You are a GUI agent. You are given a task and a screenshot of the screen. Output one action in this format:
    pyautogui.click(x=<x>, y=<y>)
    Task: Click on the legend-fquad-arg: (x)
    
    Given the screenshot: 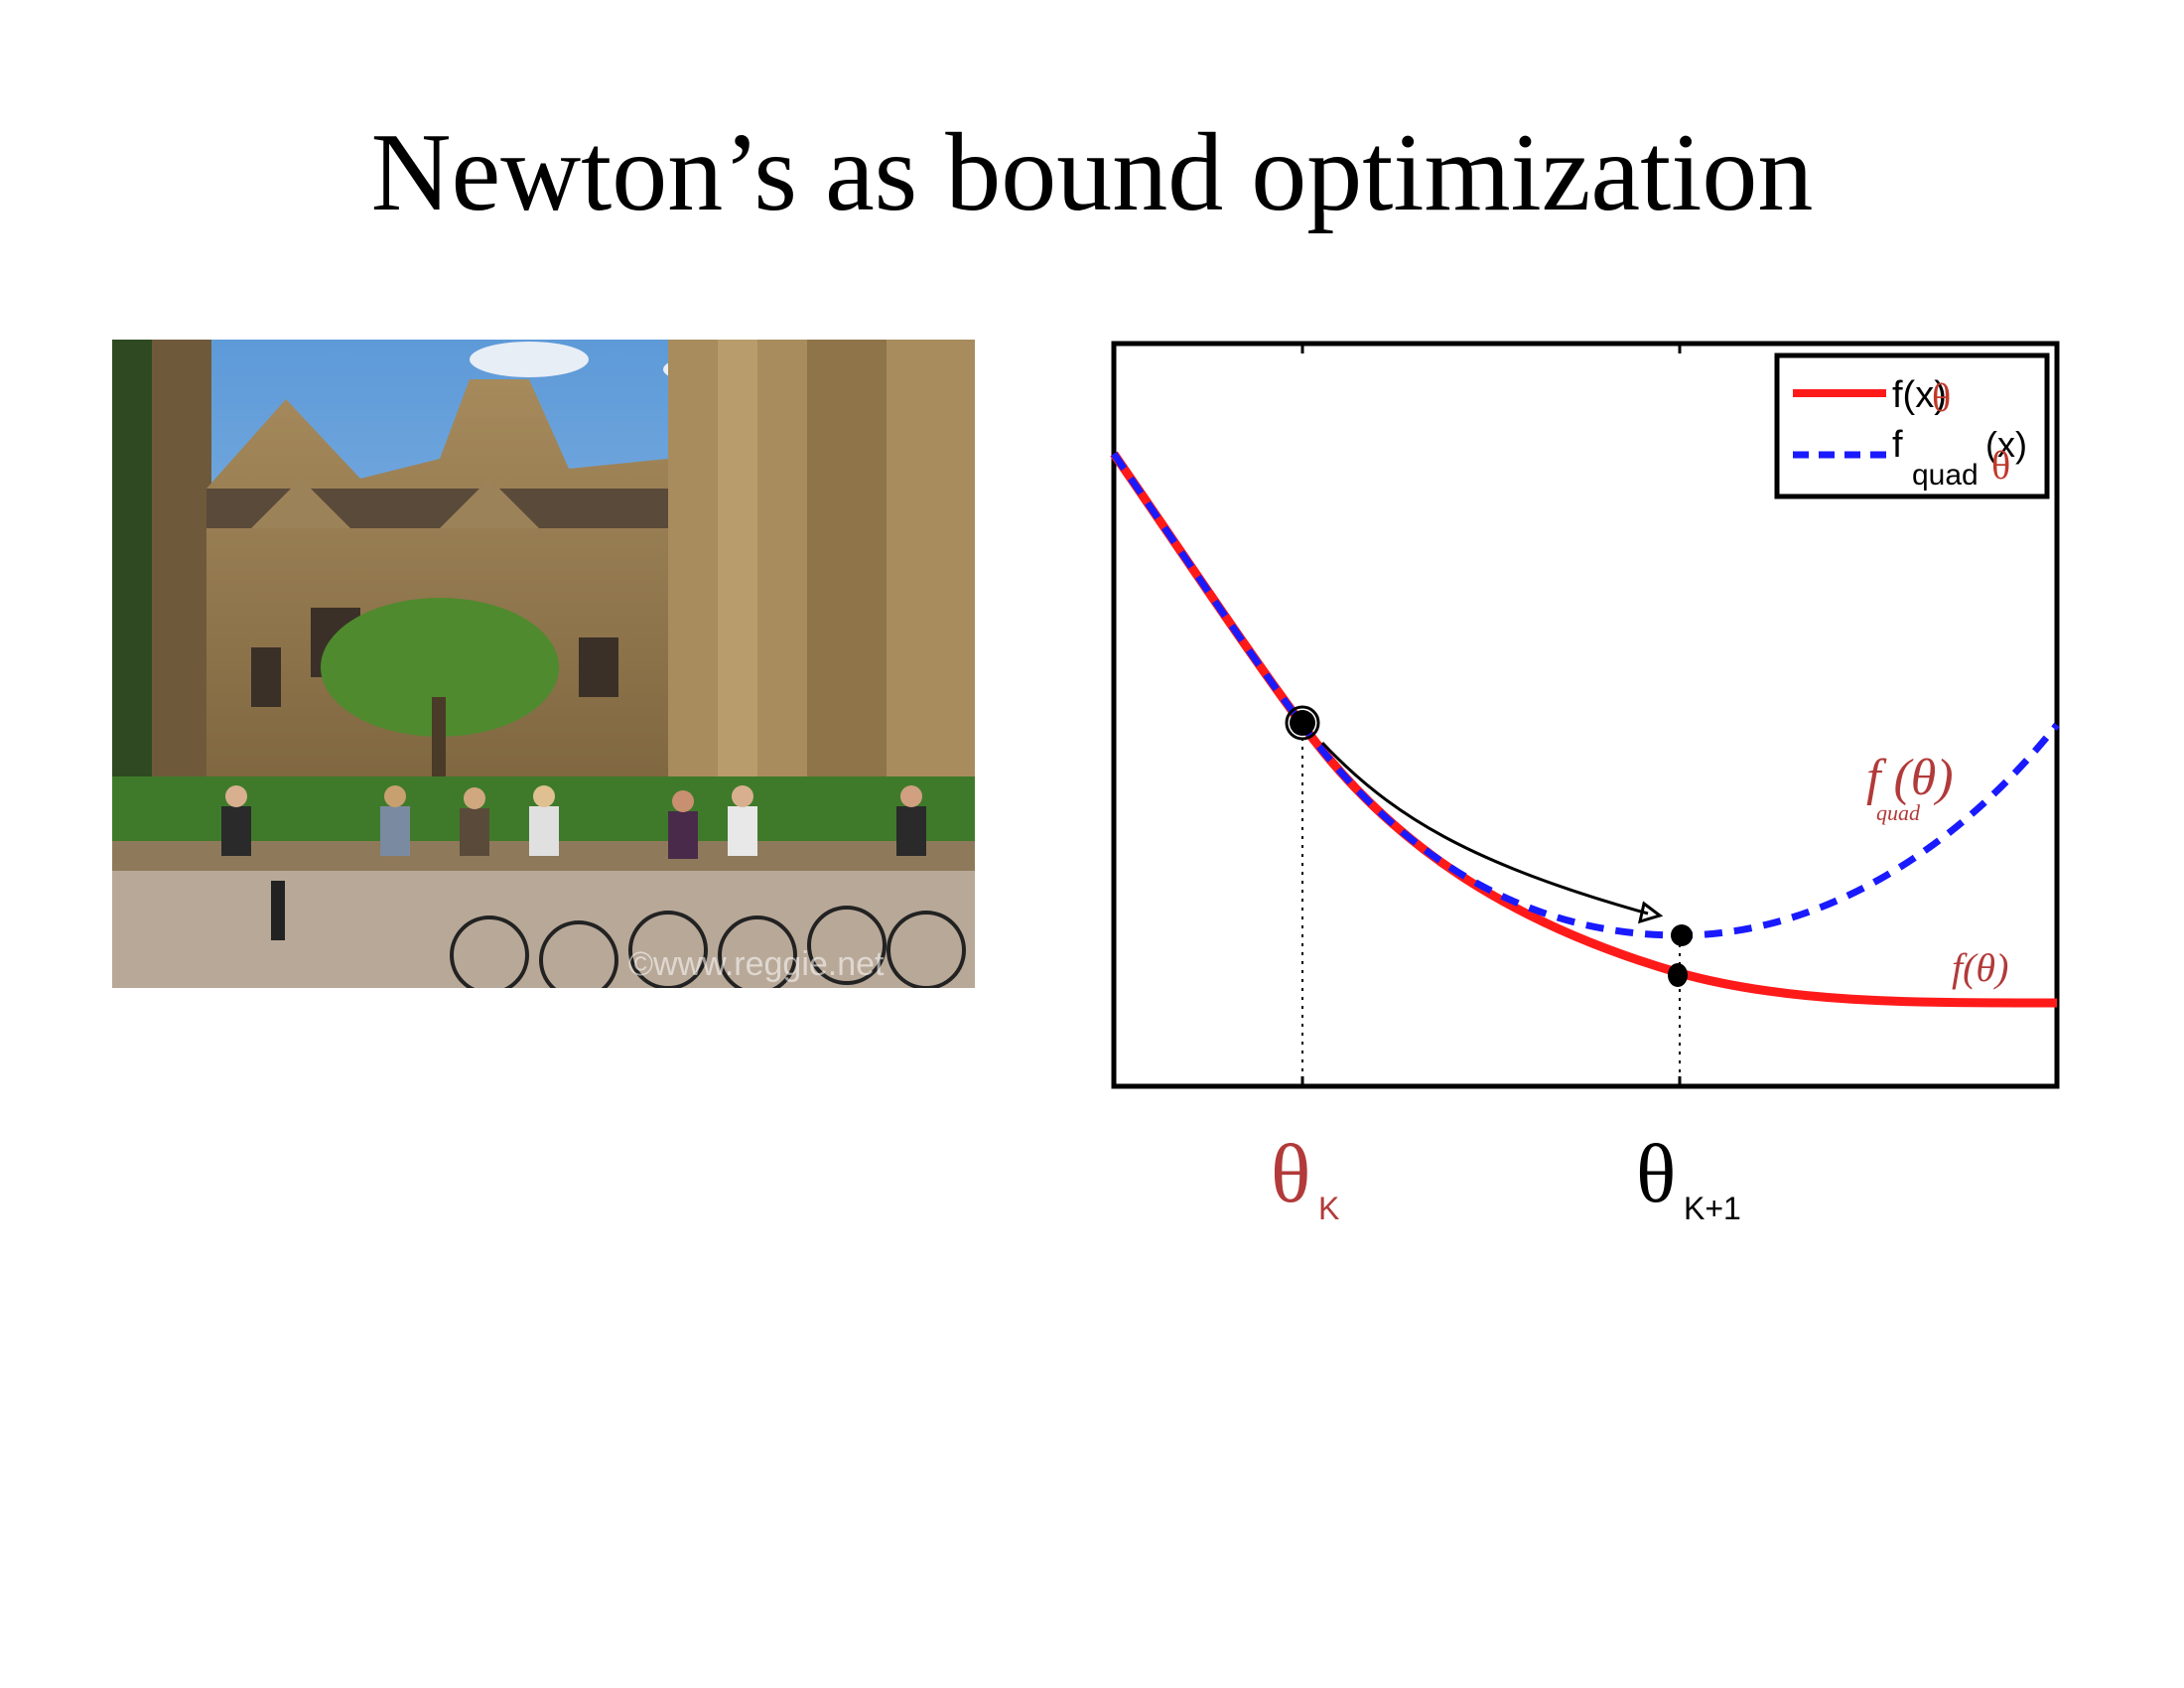 What is the action you would take?
    pyautogui.click(x=2006, y=444)
    